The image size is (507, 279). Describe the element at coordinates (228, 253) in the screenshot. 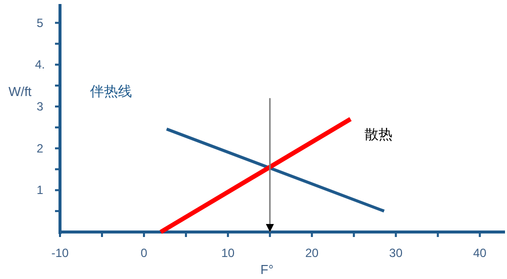

I see `x-tick-label: 10` at that location.